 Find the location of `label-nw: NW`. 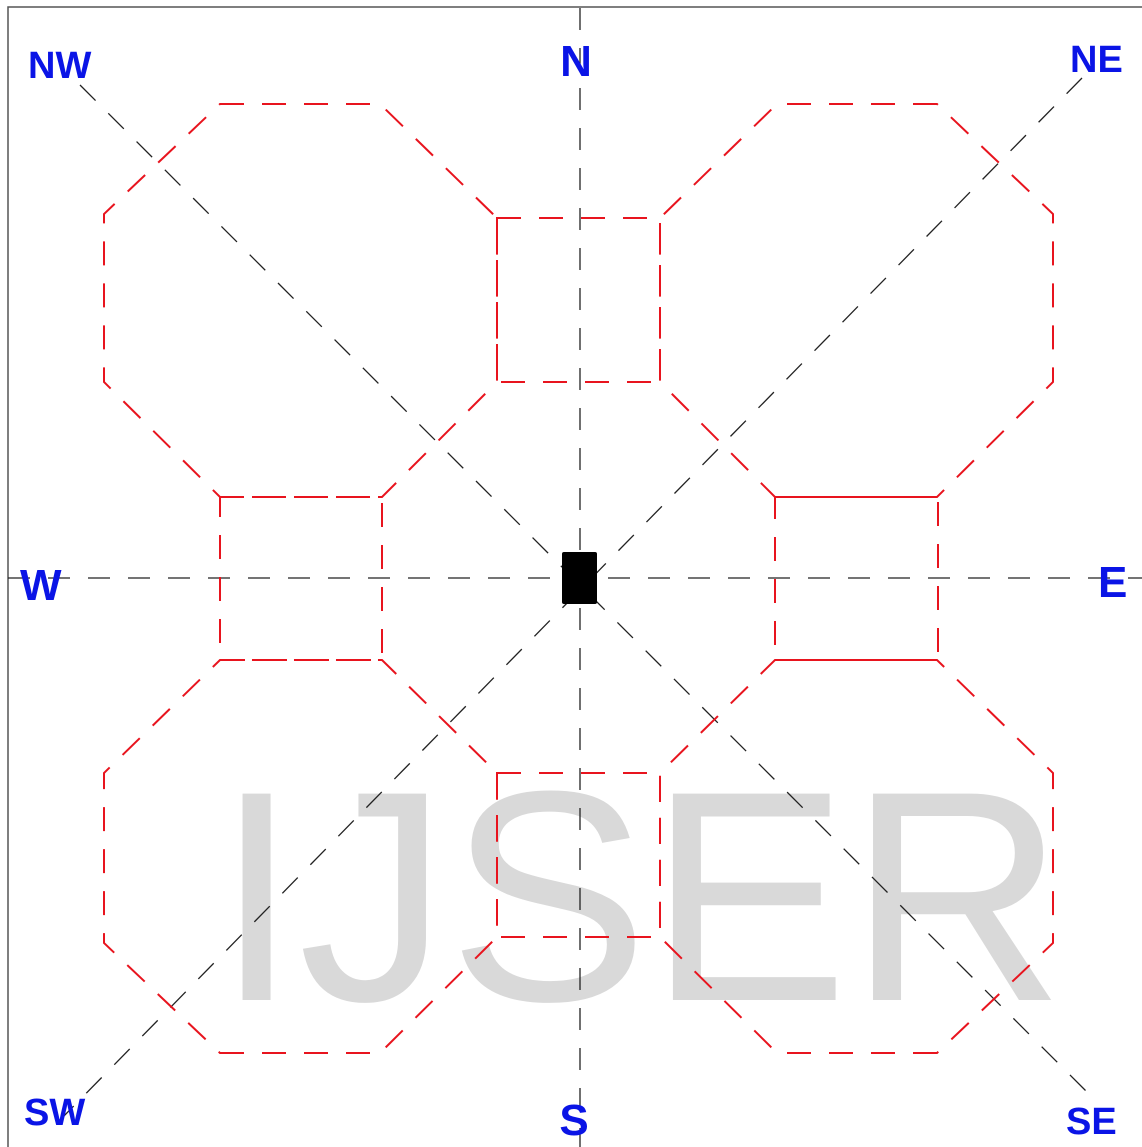

label-nw: NW is located at coordinates (59, 66).